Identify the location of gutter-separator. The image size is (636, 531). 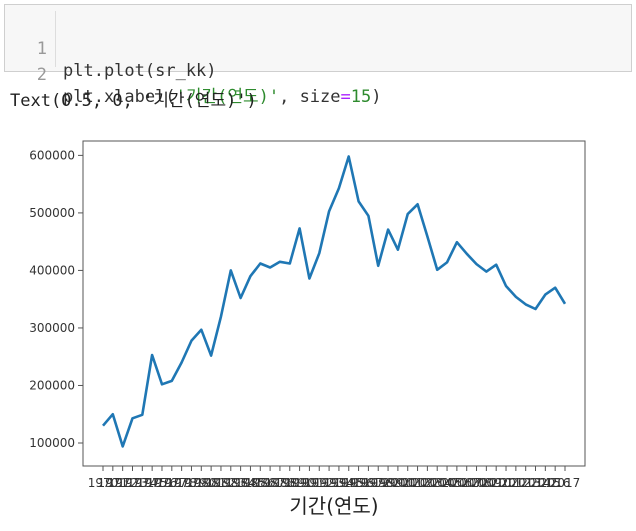
(55, 39).